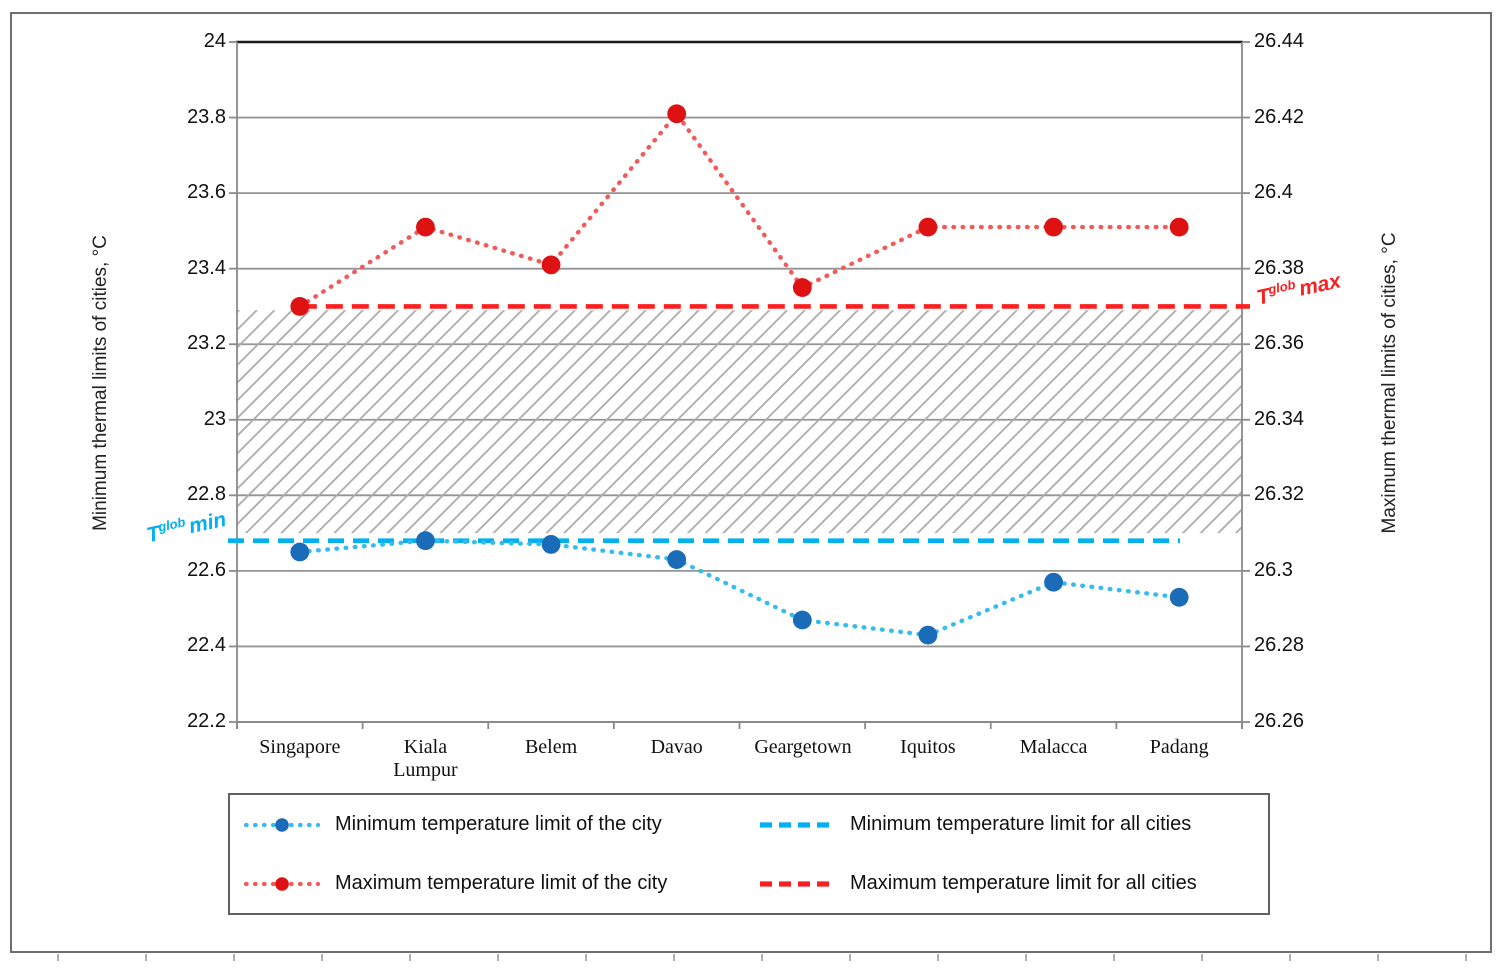 Image resolution: width=1505 pixels, height=972 pixels. I want to click on legend-item-min-city: Minimum temperature limit of the city, so click(499, 824).